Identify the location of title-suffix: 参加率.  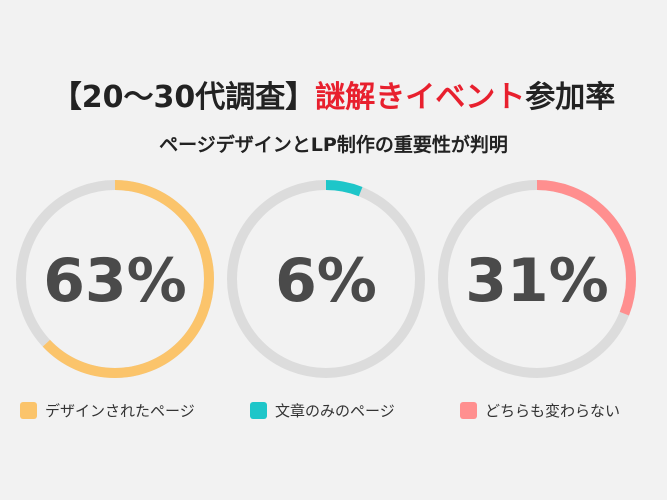
(570, 97).